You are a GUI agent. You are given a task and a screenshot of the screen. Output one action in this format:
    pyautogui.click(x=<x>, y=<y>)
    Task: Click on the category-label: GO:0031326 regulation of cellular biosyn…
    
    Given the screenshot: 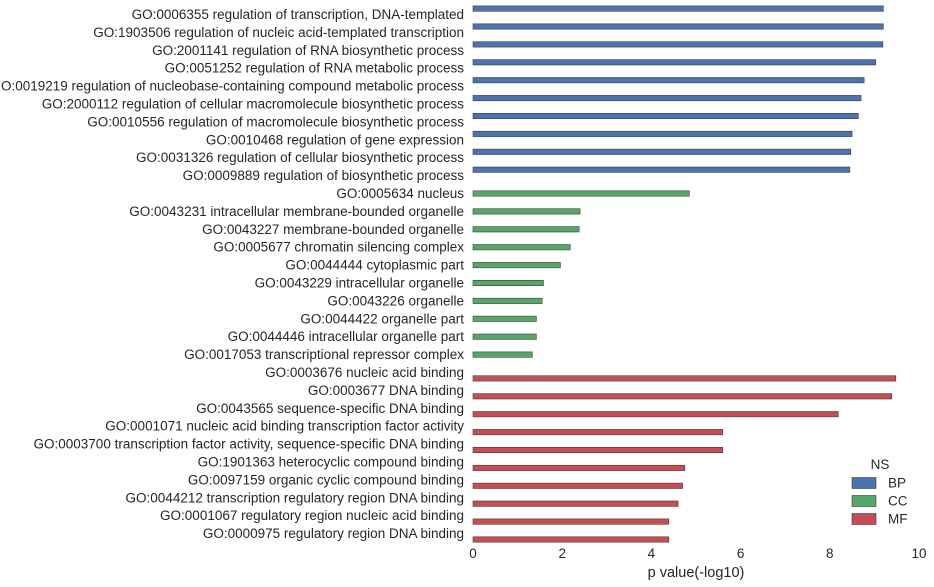 What is the action you would take?
    pyautogui.click(x=300, y=157)
    